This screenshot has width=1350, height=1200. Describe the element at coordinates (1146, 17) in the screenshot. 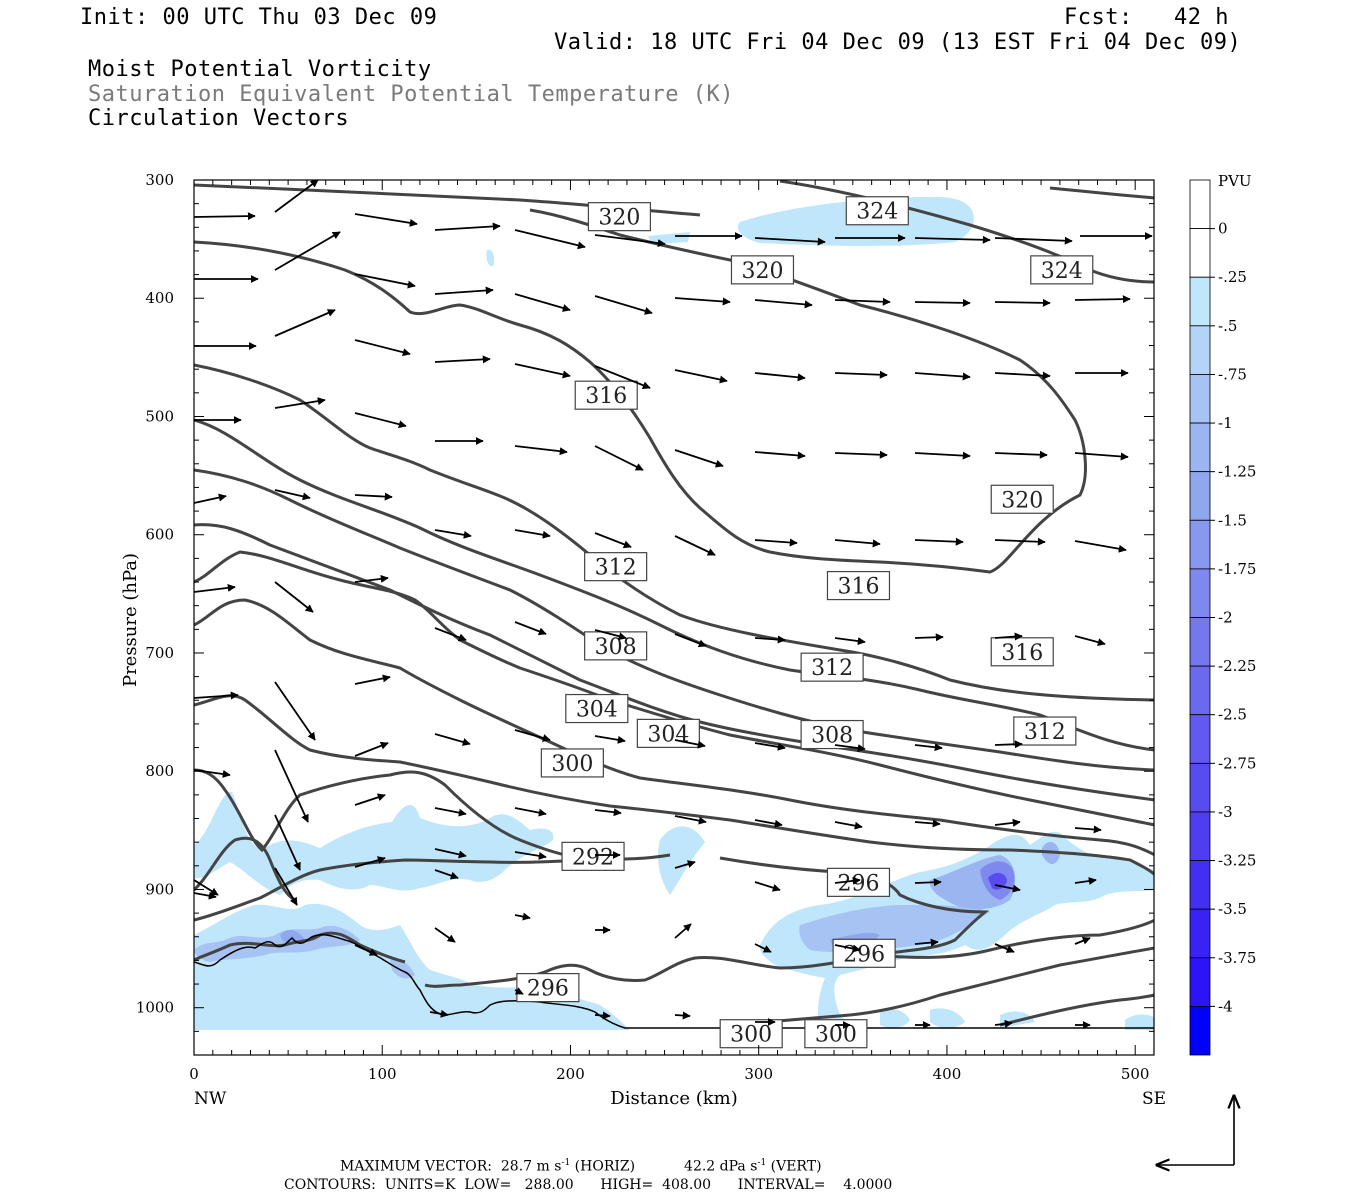

I see `forecast-hour: Fcst: 42 h` at that location.